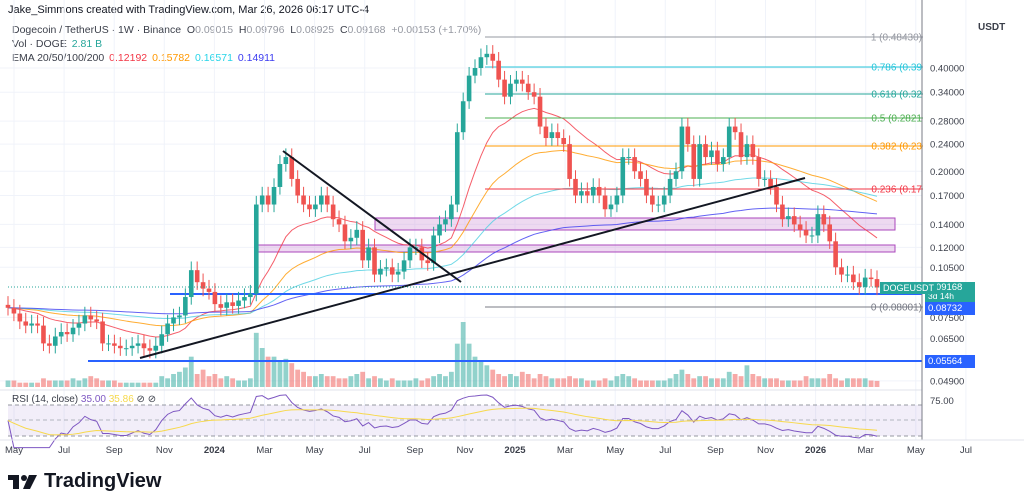  Describe the element at coordinates (815, 450) in the screenshot. I see `time-tick-label: 2026` at that location.